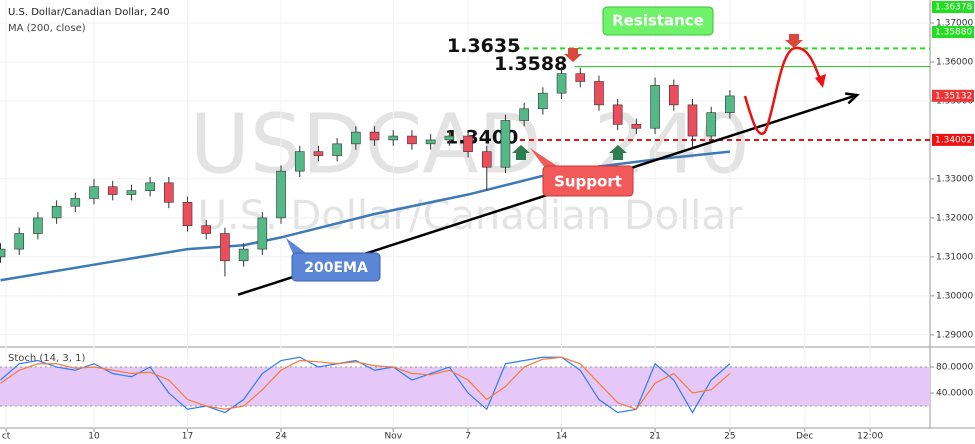 The height and width of the screenshot is (444, 975). I want to click on support-box: Support, so click(582, 172).